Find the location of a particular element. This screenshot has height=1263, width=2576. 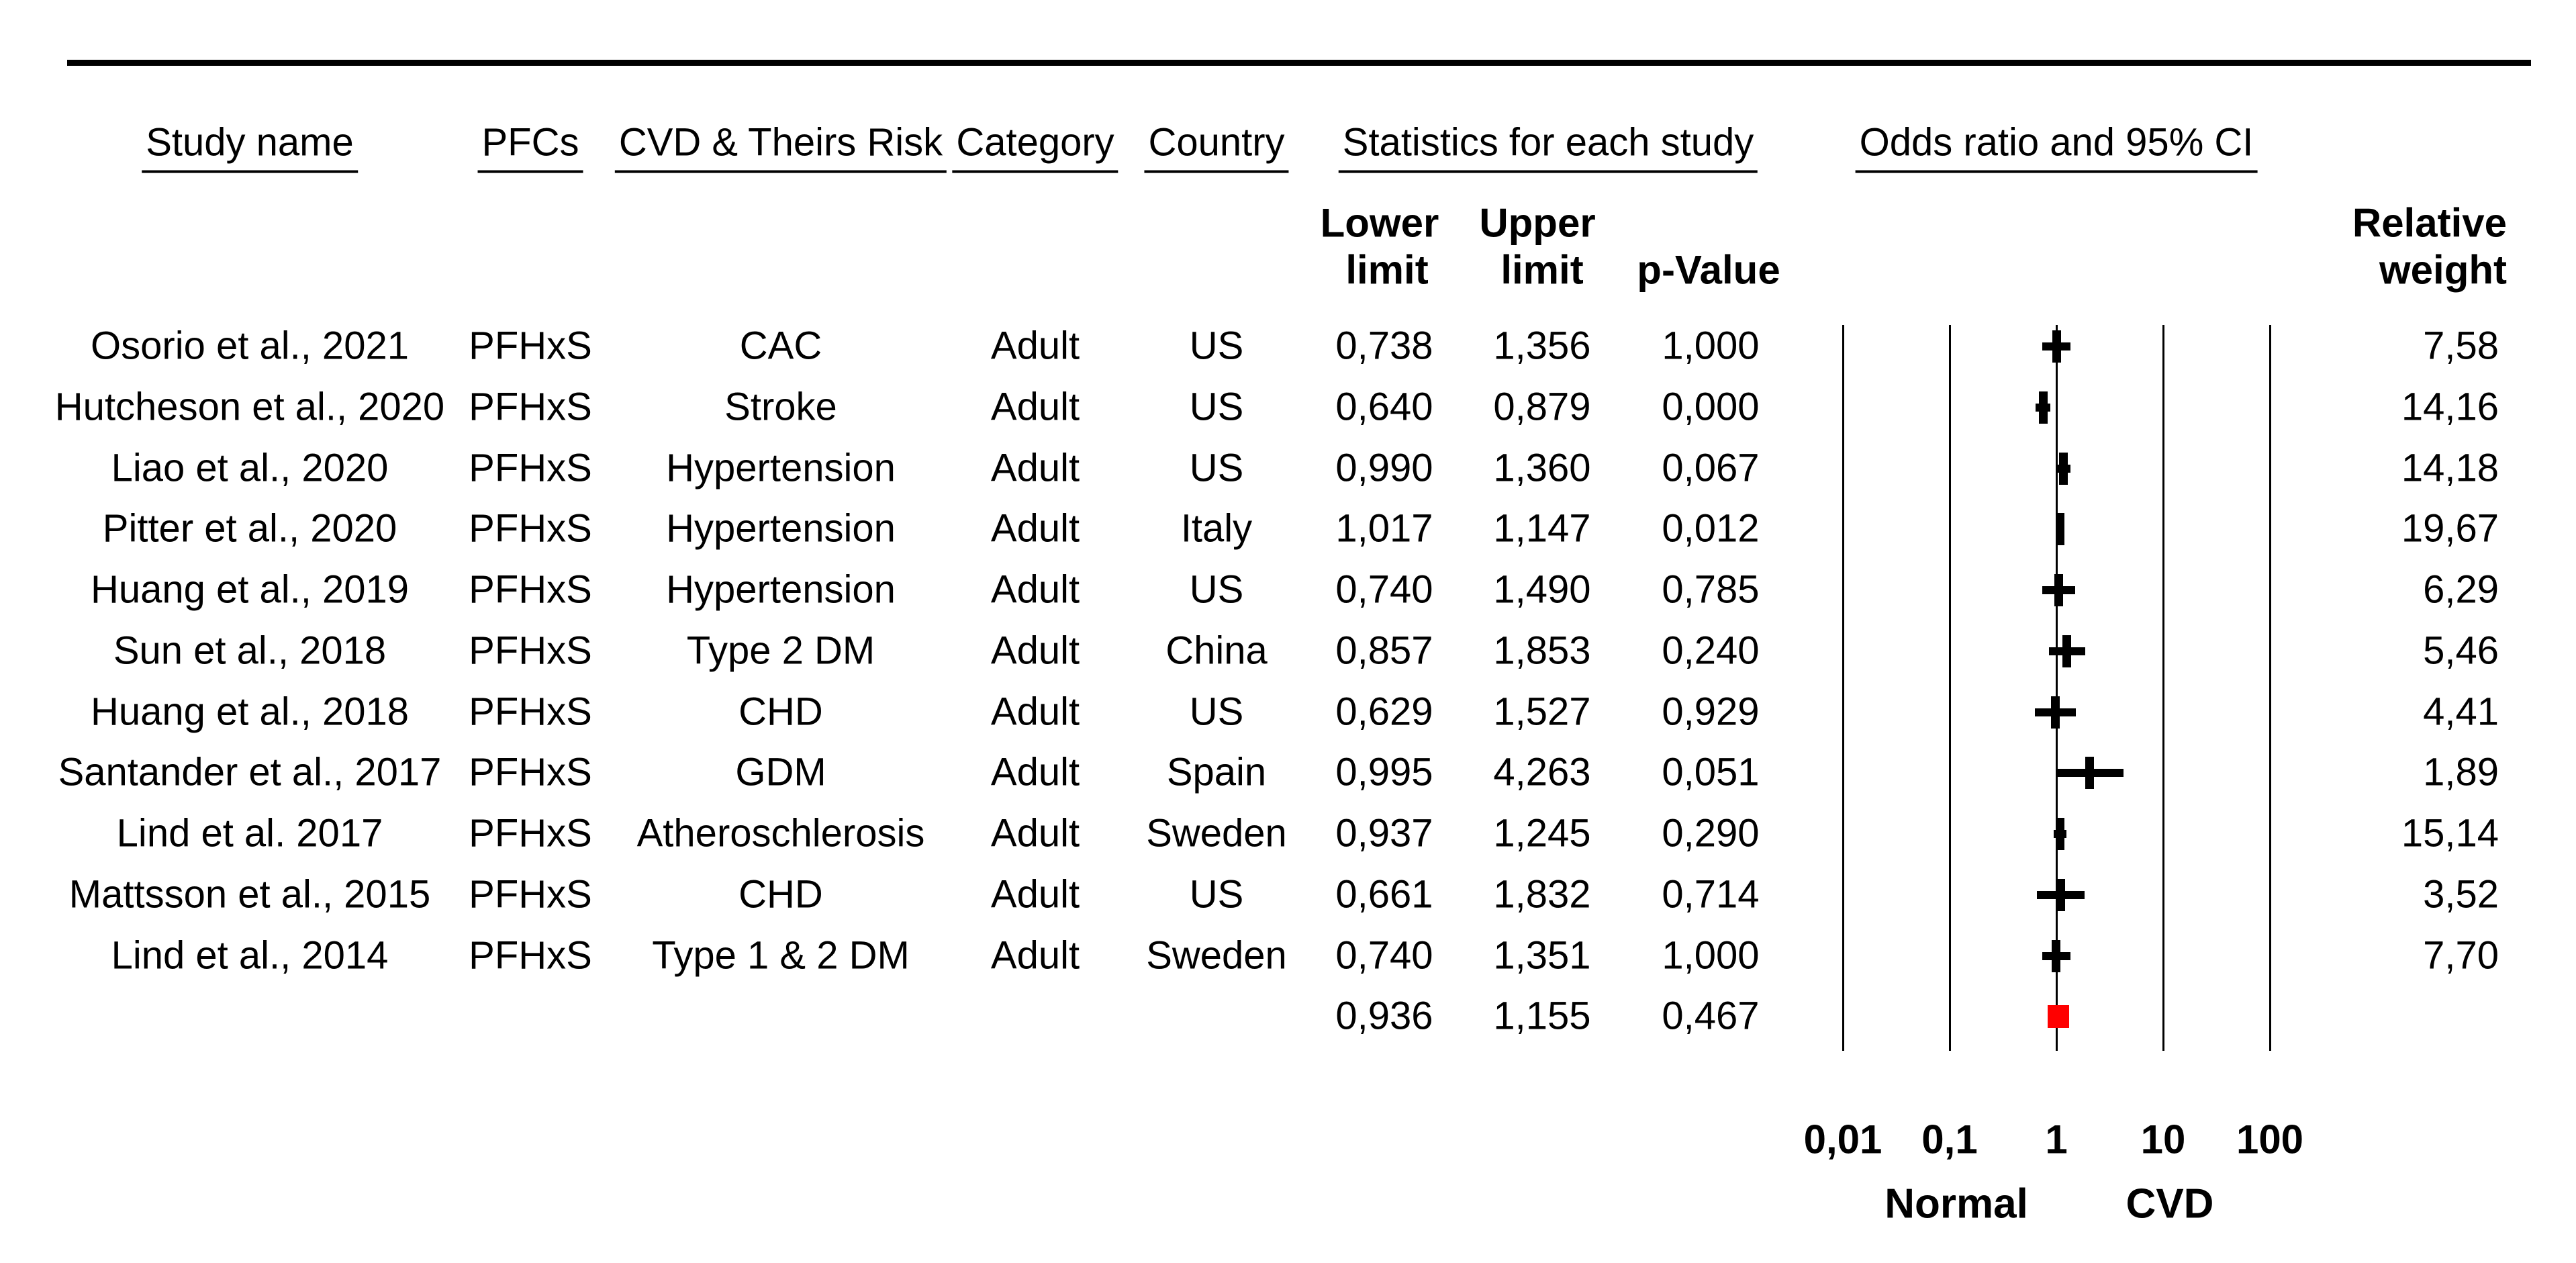

cell-relative-weight: 7,70 is located at coordinates (2461, 955).